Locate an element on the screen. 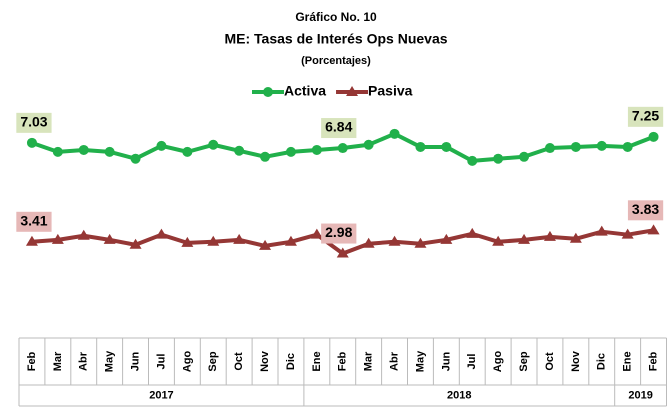 Image resolution: width=672 pixels, height=414 pixels. year-label: 2017 is located at coordinates (161, 395).